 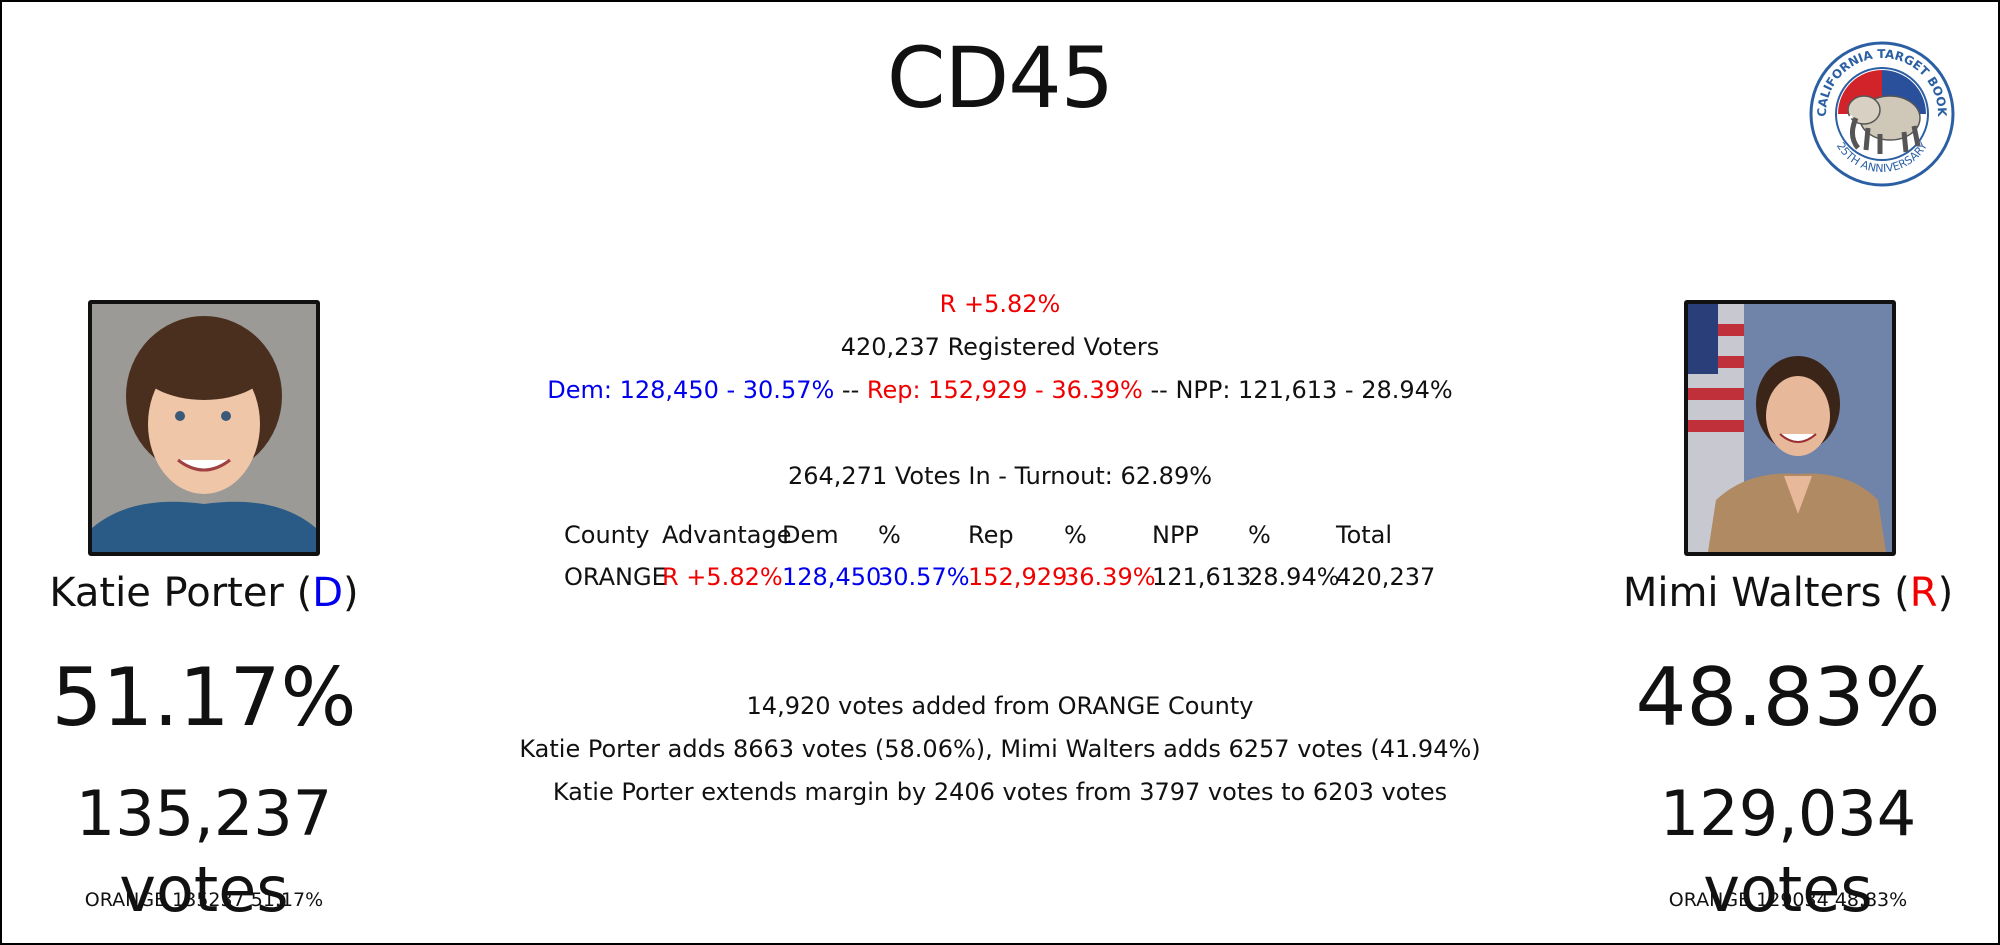 I want to click on candidate-photo-left, so click(x=204, y=428).